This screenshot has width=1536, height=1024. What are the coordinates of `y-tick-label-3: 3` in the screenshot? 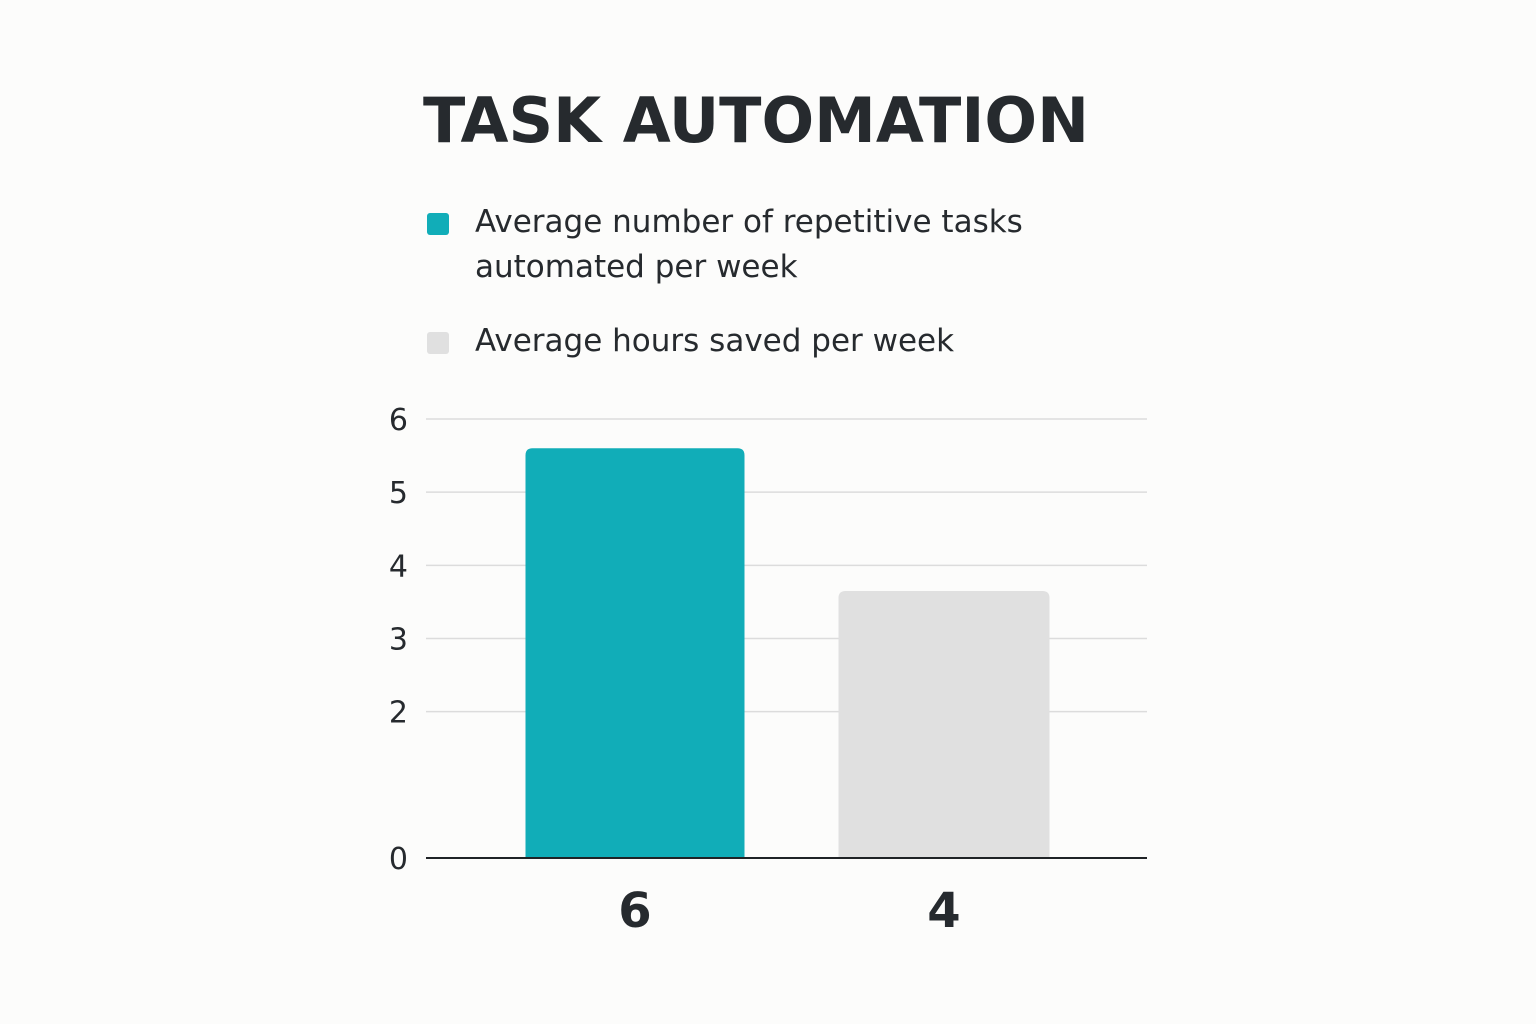 It's located at (398, 640).